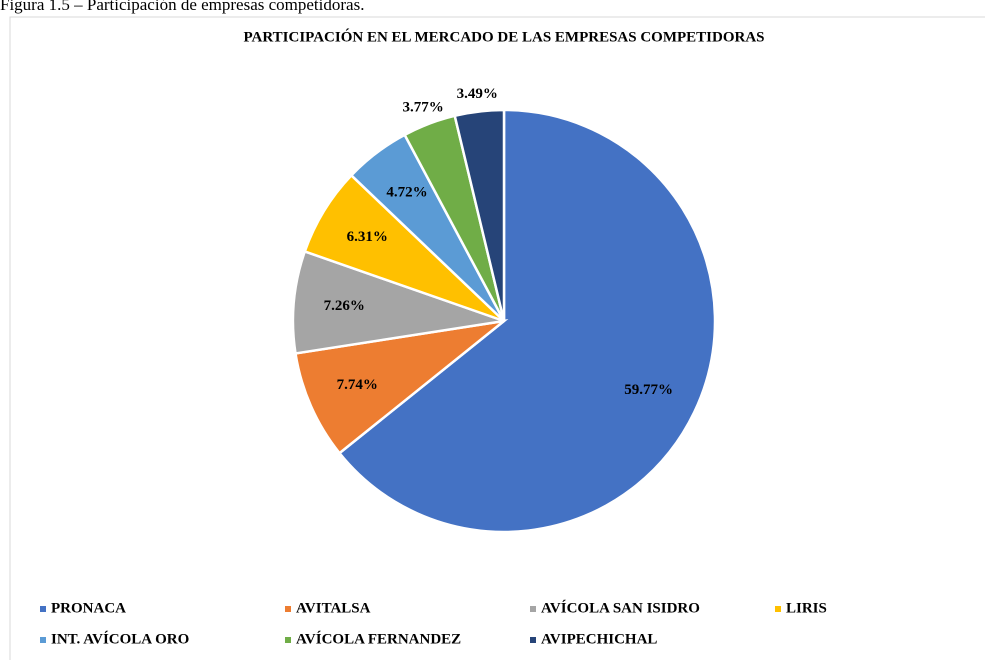 The width and height of the screenshot is (985, 660). Describe the element at coordinates (648, 390) in the screenshot. I see `data-label: 59.77%` at that location.